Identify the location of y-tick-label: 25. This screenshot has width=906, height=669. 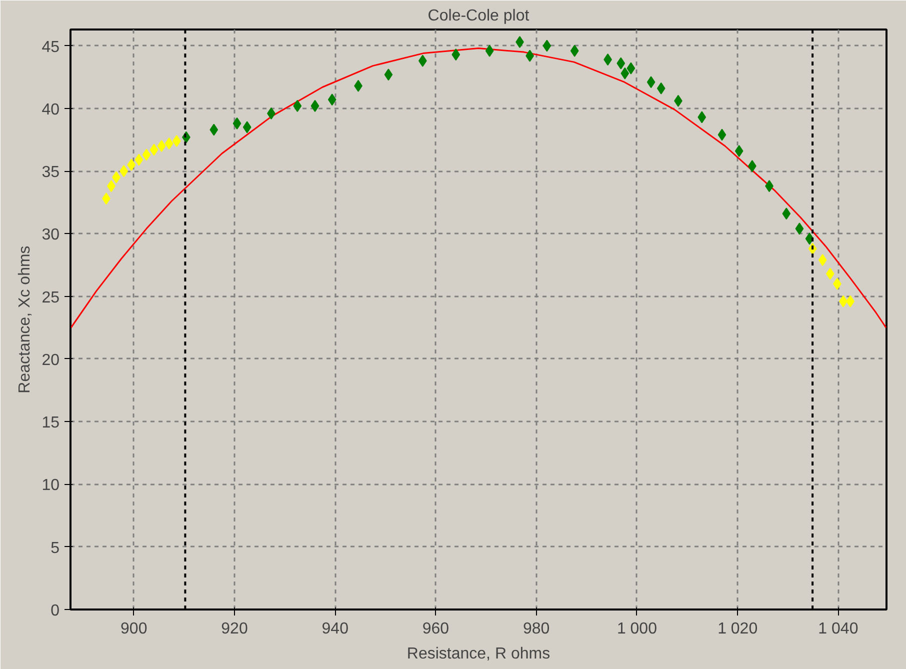
(51, 297).